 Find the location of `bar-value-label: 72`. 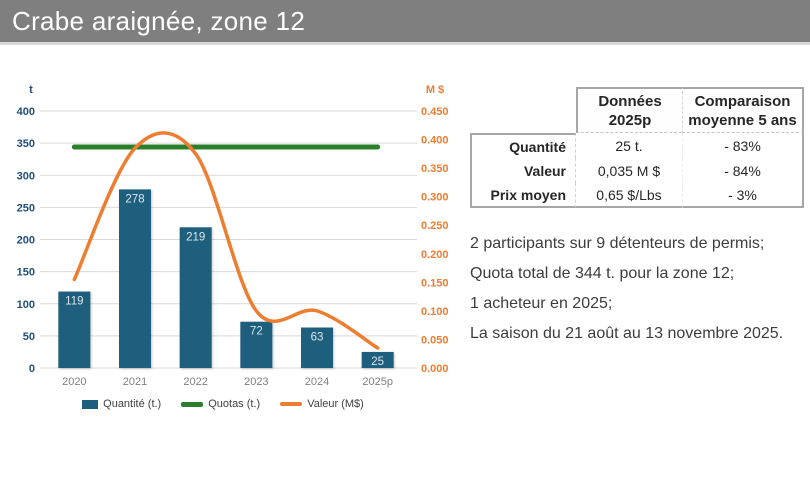

bar-value-label: 72 is located at coordinates (256, 332).